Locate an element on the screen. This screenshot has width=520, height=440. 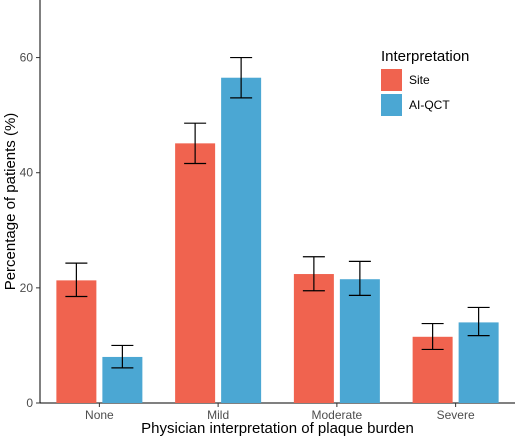
legend-label-ai-qct: AI-QCT is located at coordinates (429, 105).